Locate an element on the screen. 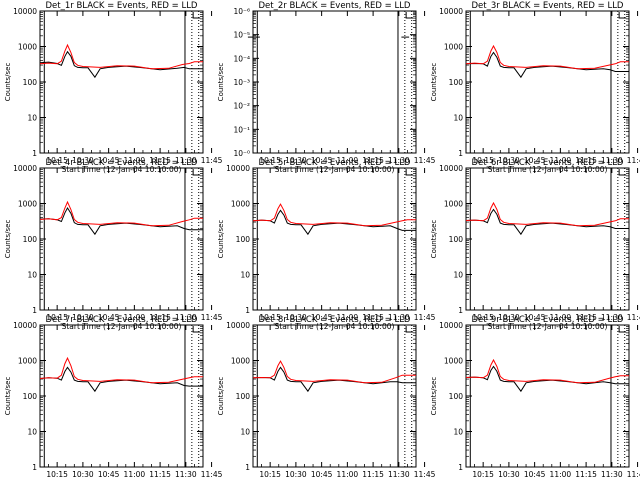 Image resolution: width=640 pixels, height=480 pixels. panel-title: Det_8r BLACK = Events, RED = LLD is located at coordinates (335, 320).